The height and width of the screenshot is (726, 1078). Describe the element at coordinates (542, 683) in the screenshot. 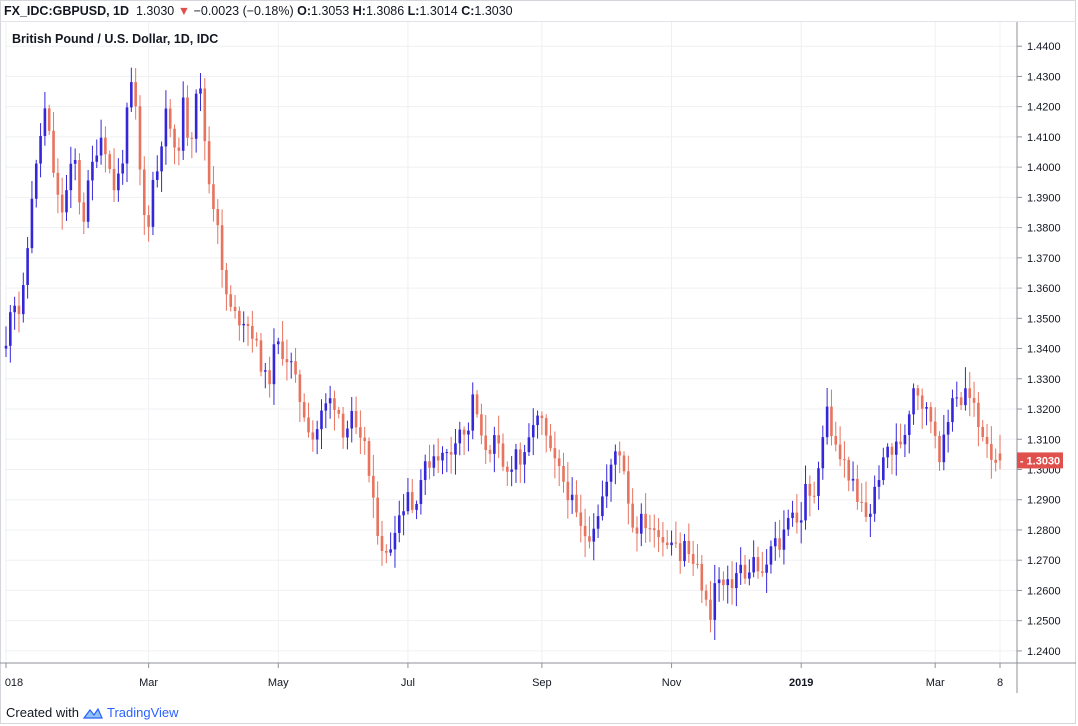

I see `x-tick-label: Sep` at that location.